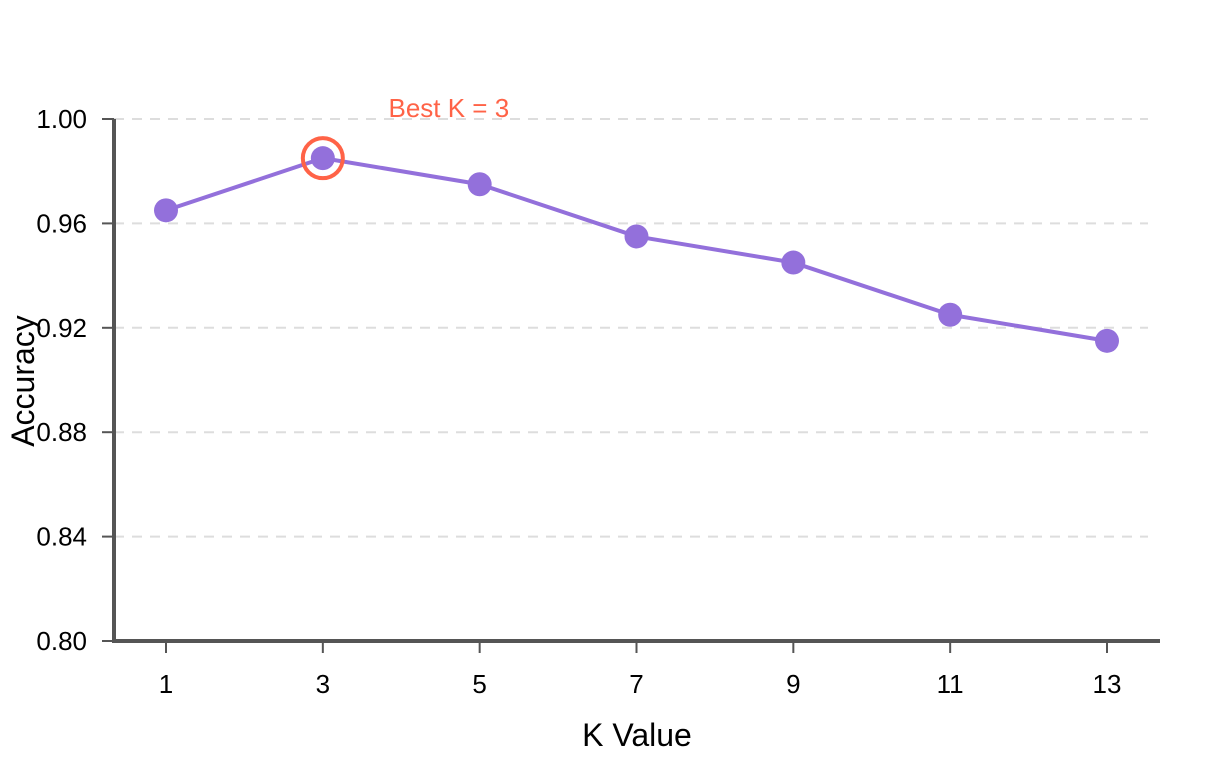 This screenshot has height=767, width=1220. What do you see at coordinates (1107, 684) in the screenshot?
I see `x-tick-label: 13` at bounding box center [1107, 684].